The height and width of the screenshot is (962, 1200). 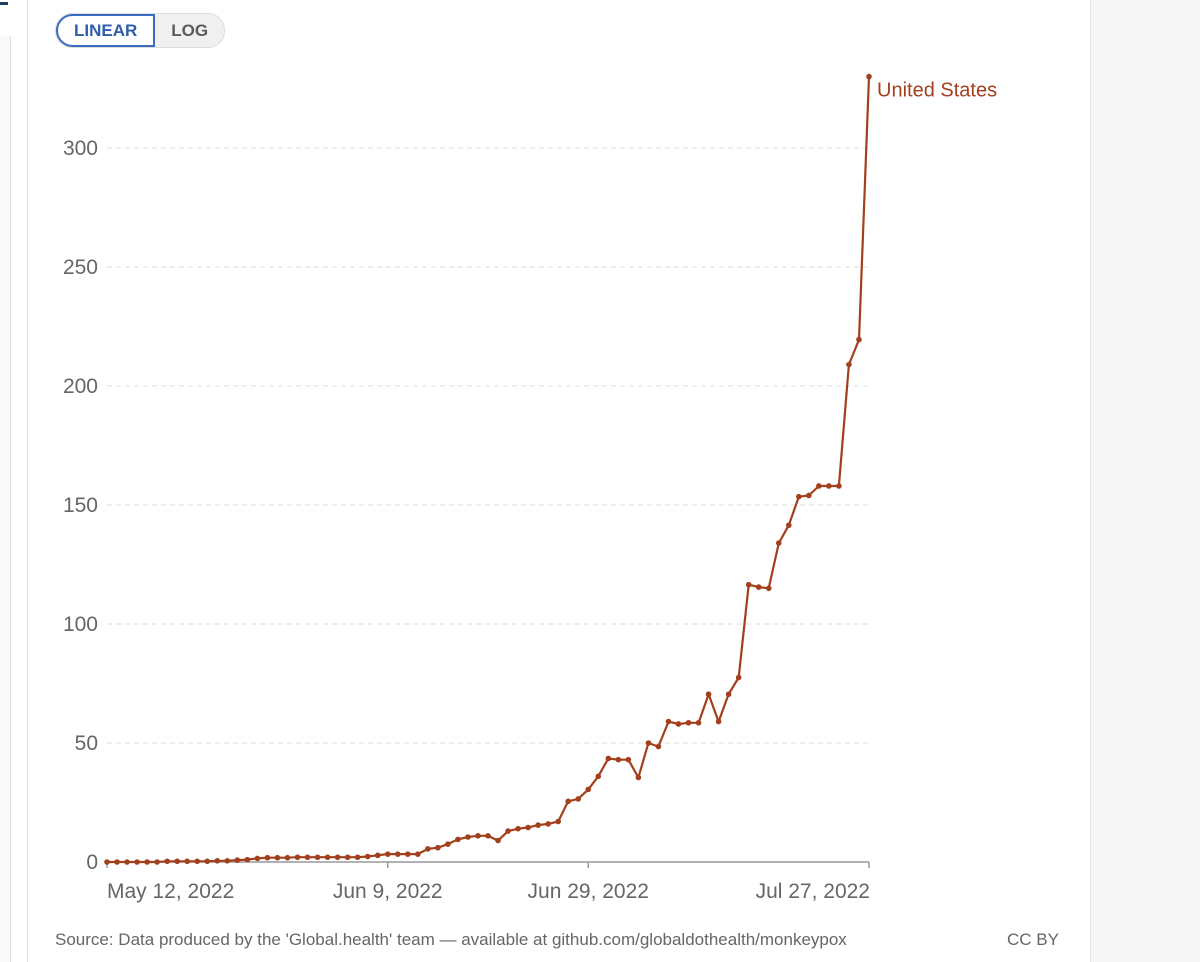 I want to click on license-link: CC BY, so click(x=1033, y=939).